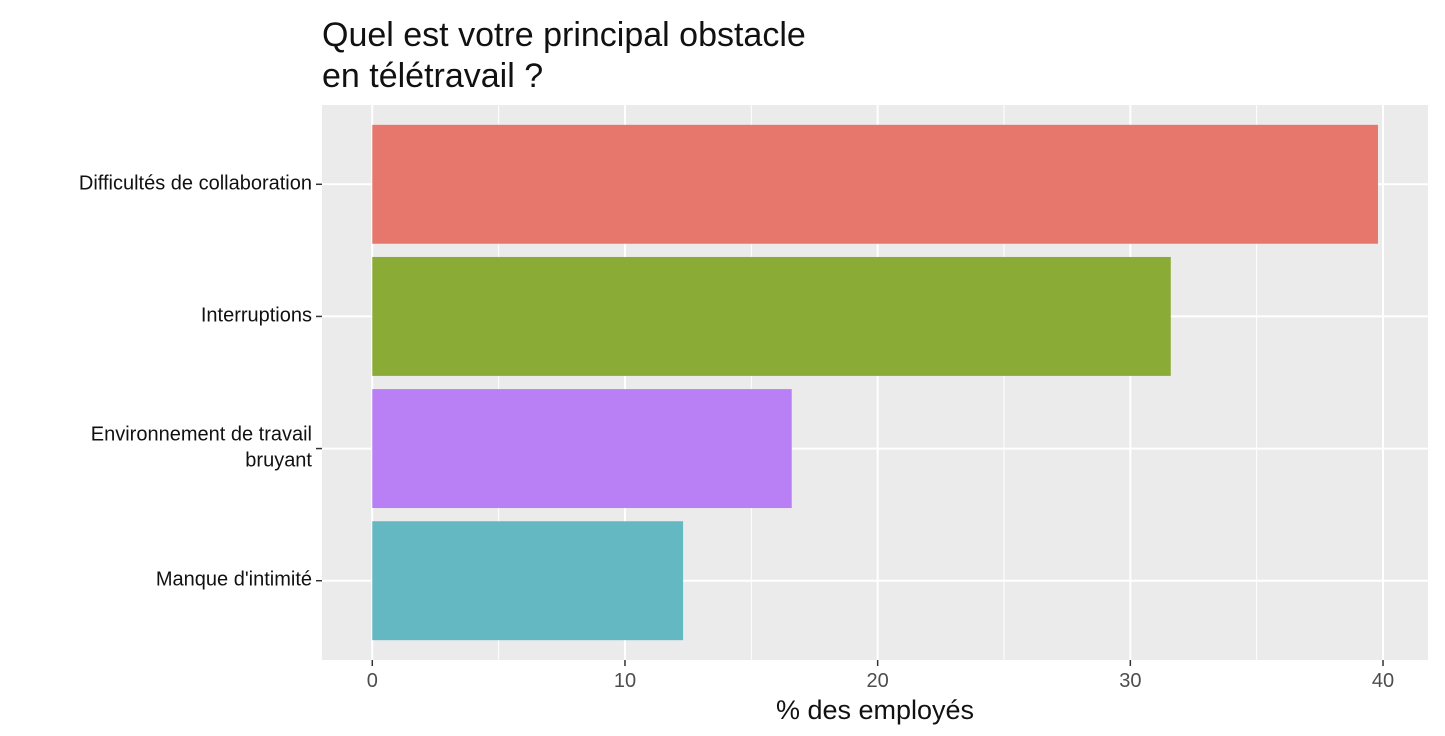 The height and width of the screenshot is (736, 1445). What do you see at coordinates (234, 580) in the screenshot?
I see `y-tick-label: Manque d'intimité` at bounding box center [234, 580].